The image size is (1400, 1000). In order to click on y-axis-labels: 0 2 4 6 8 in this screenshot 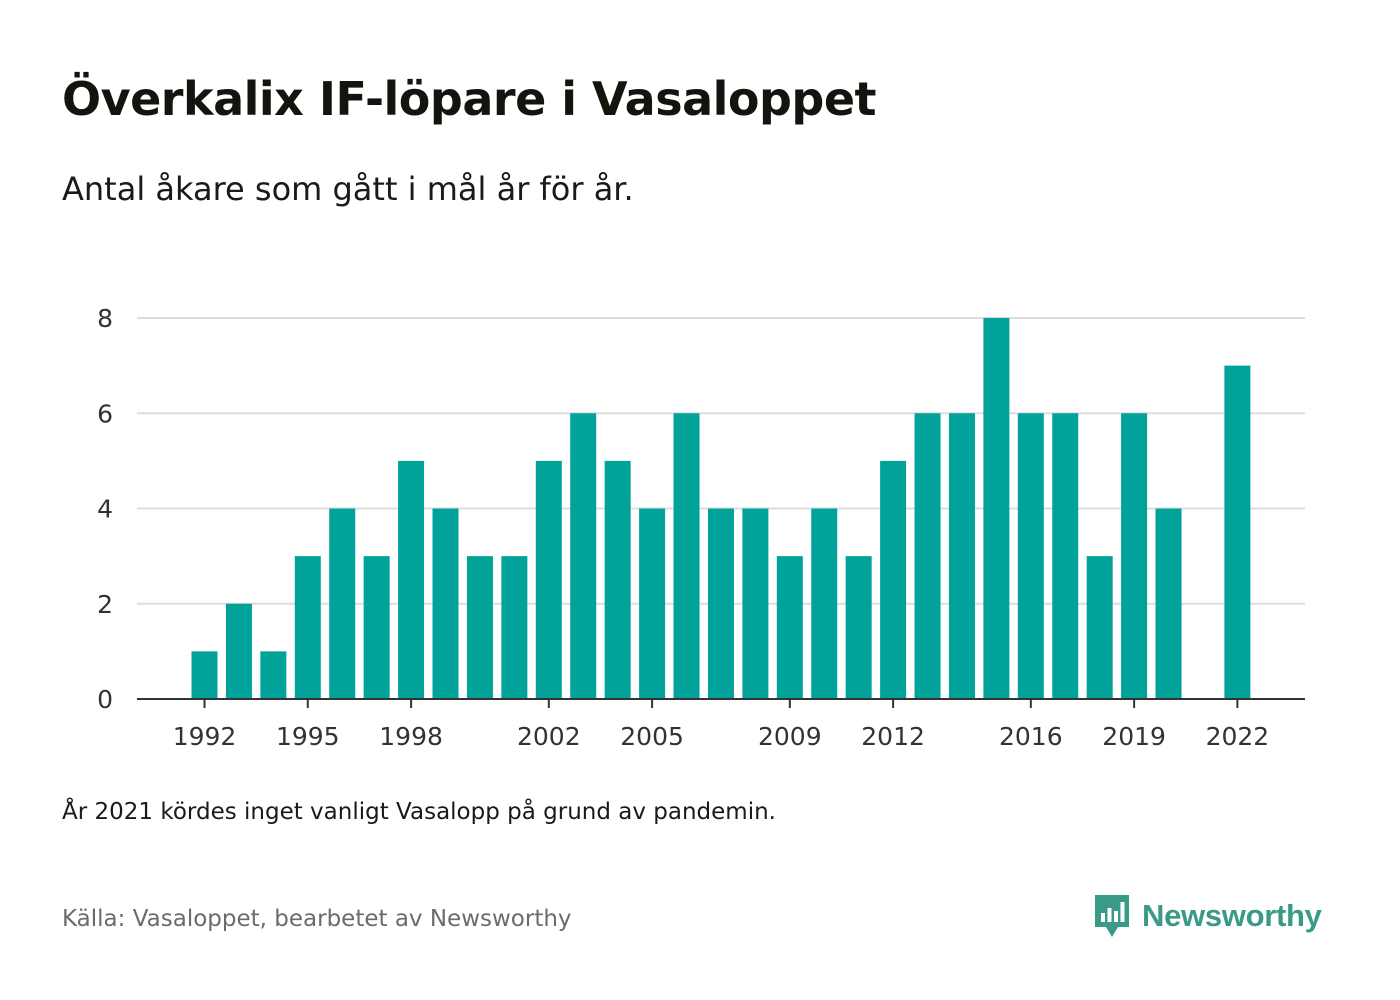, I will do `click(105, 509)`.